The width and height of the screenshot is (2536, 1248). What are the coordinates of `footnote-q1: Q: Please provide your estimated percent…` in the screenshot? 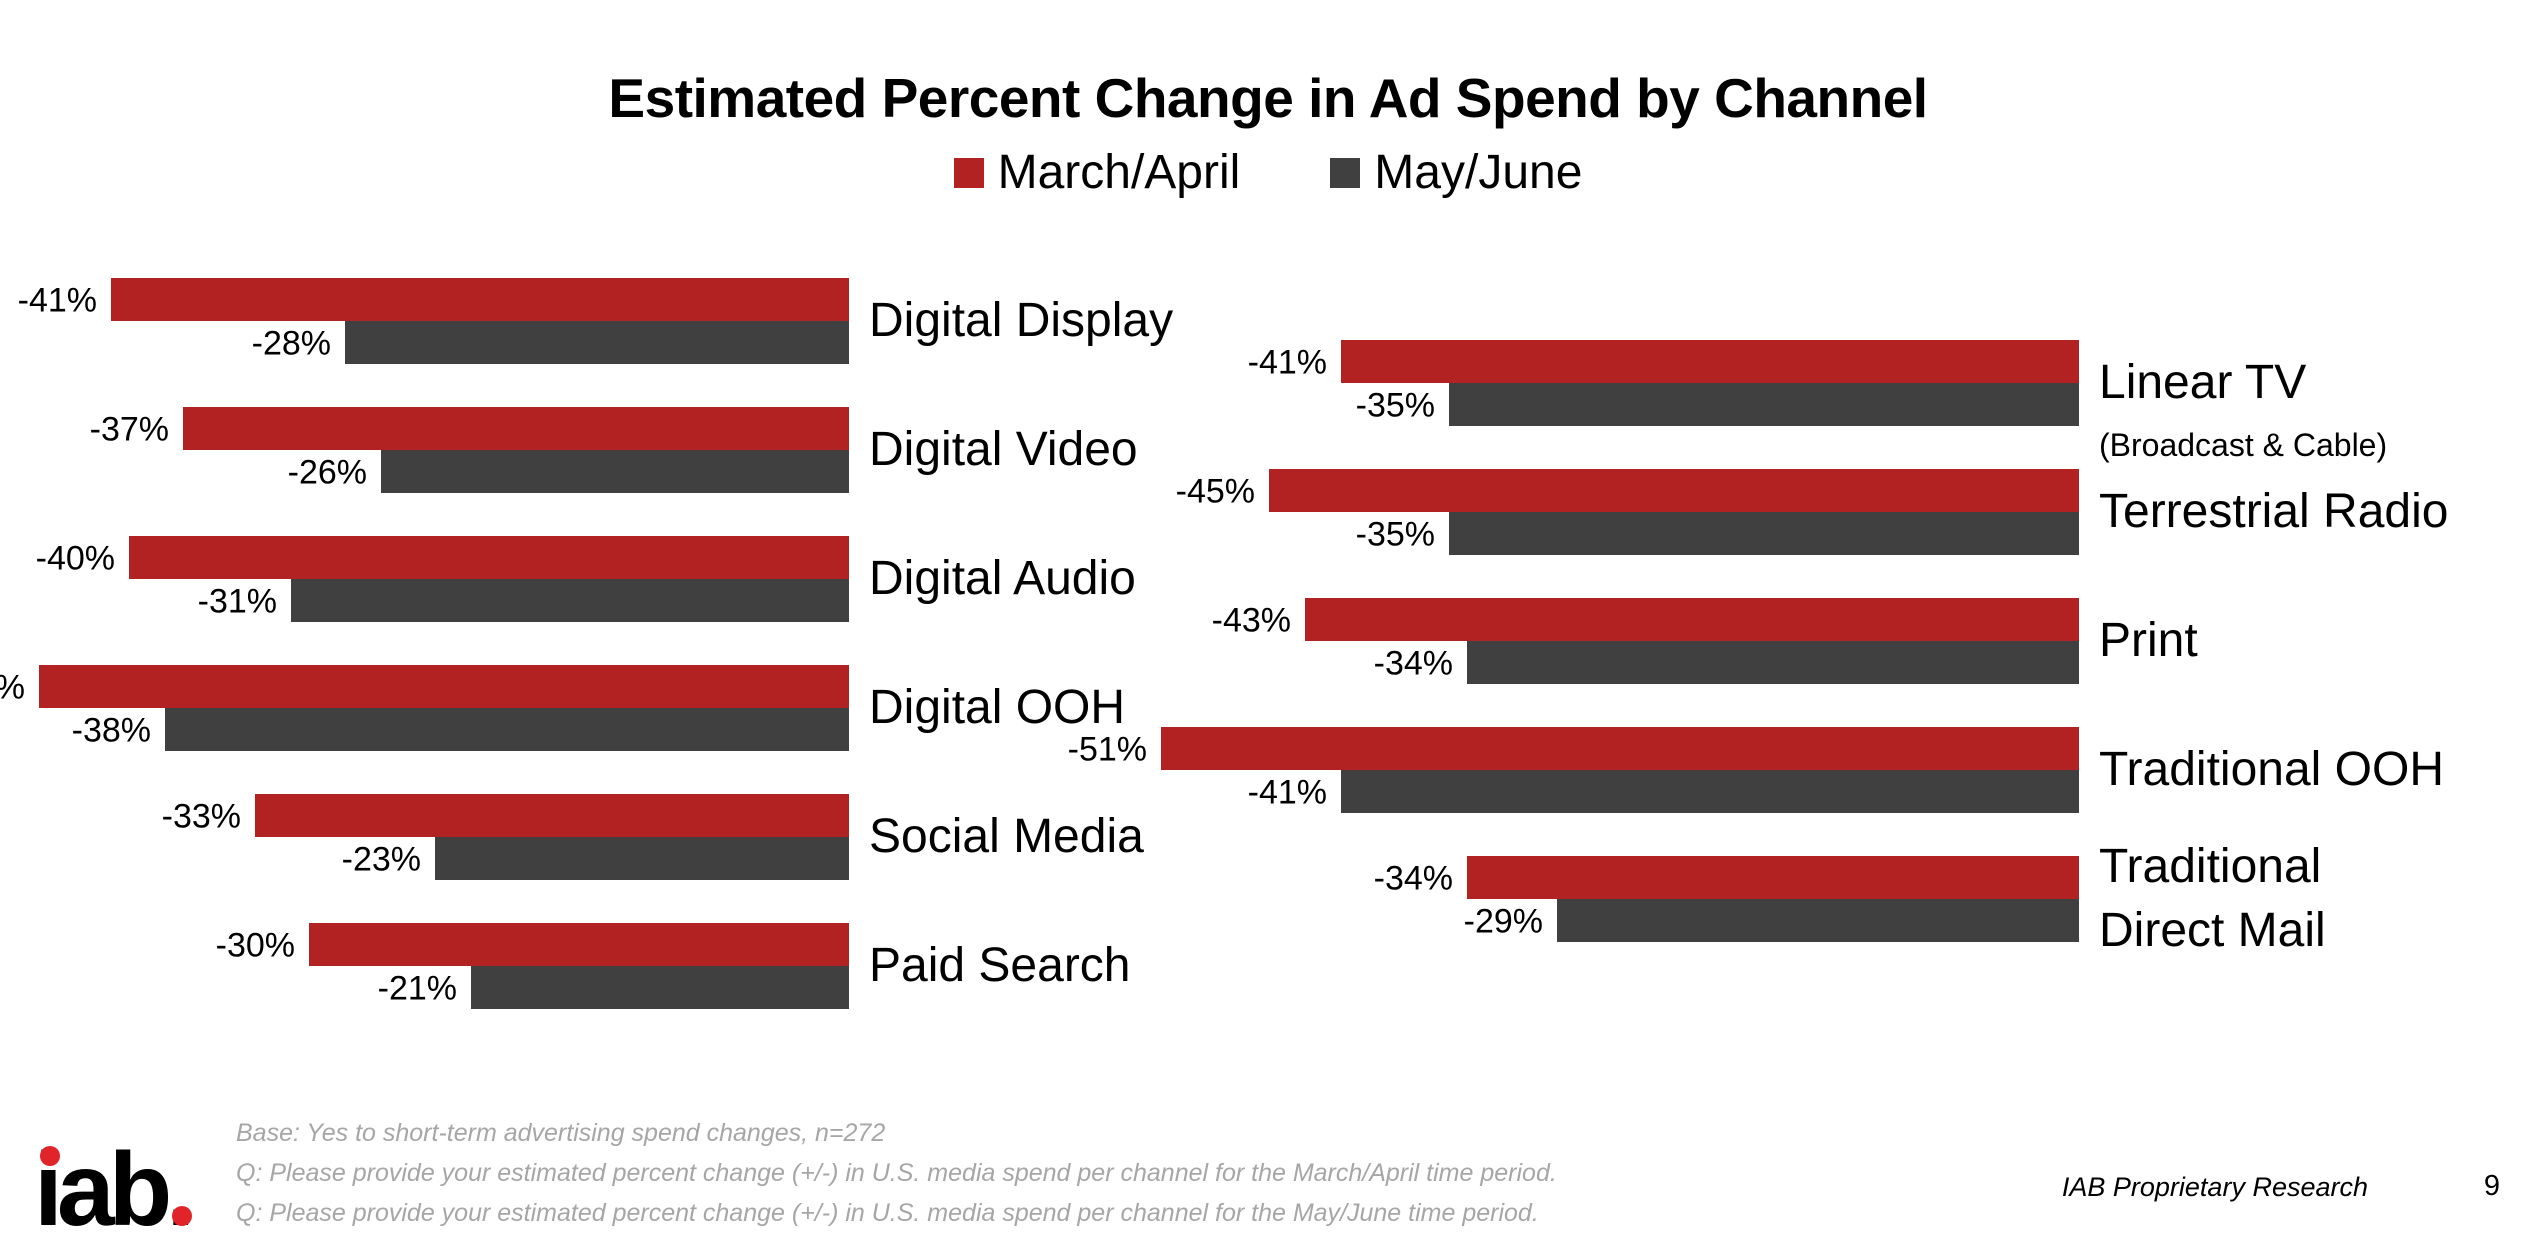 It's located at (896, 1173).